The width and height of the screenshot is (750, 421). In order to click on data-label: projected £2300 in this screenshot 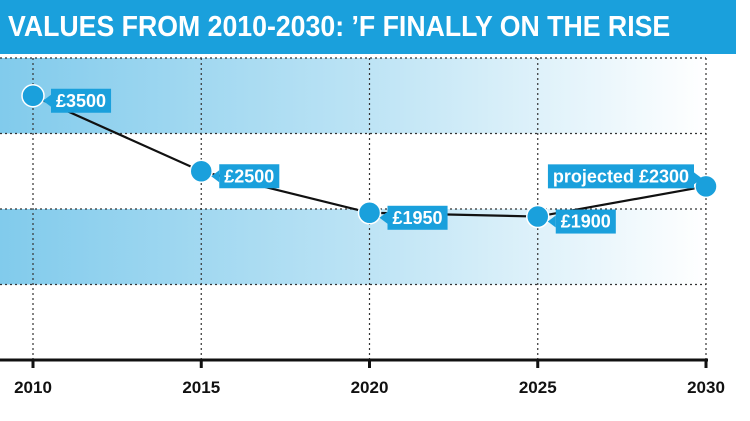, I will do `click(624, 176)`.